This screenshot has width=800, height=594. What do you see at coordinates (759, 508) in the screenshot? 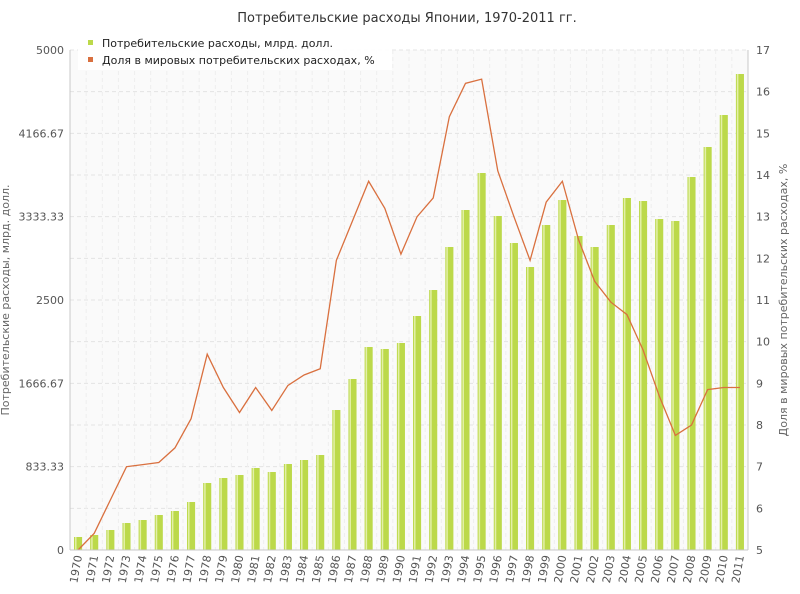
I see `right-tick-label: 6` at bounding box center [759, 508].